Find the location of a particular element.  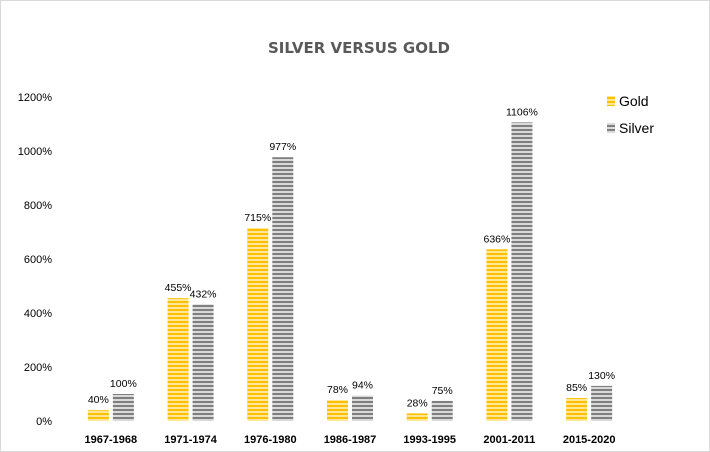

x-tick-label: 1971-1974 is located at coordinates (190, 440).